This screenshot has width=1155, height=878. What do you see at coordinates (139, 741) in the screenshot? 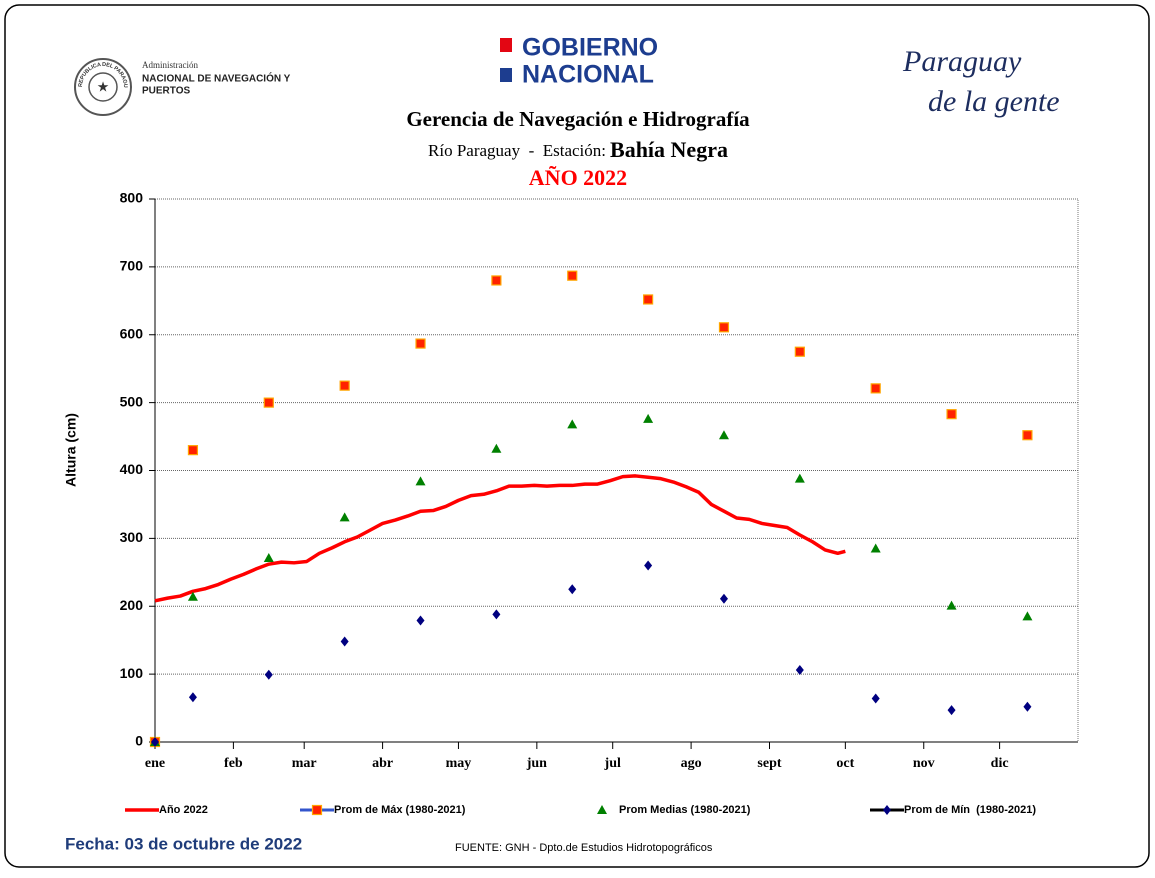
I see `y-tick-label: 0` at bounding box center [139, 741].